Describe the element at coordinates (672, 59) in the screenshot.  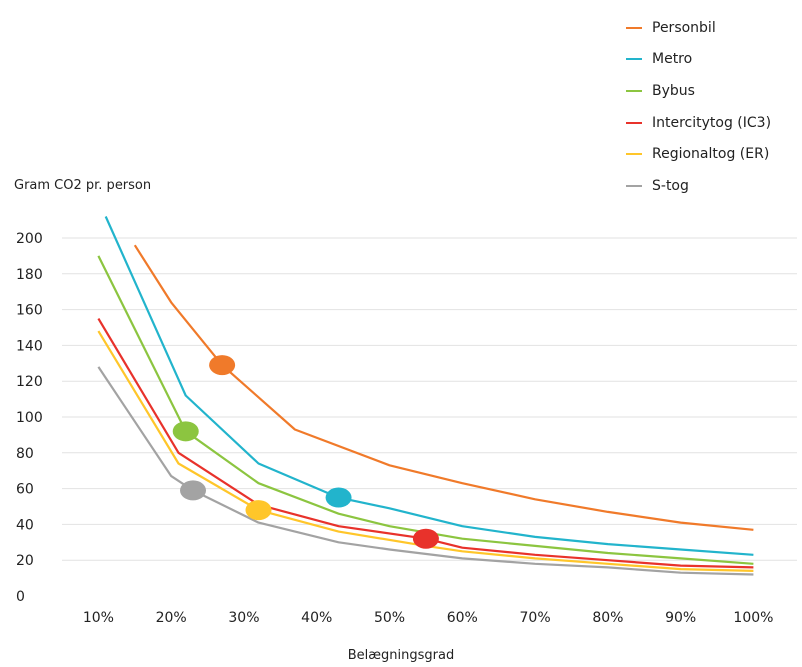
I see `legend-label: Metro` at that location.